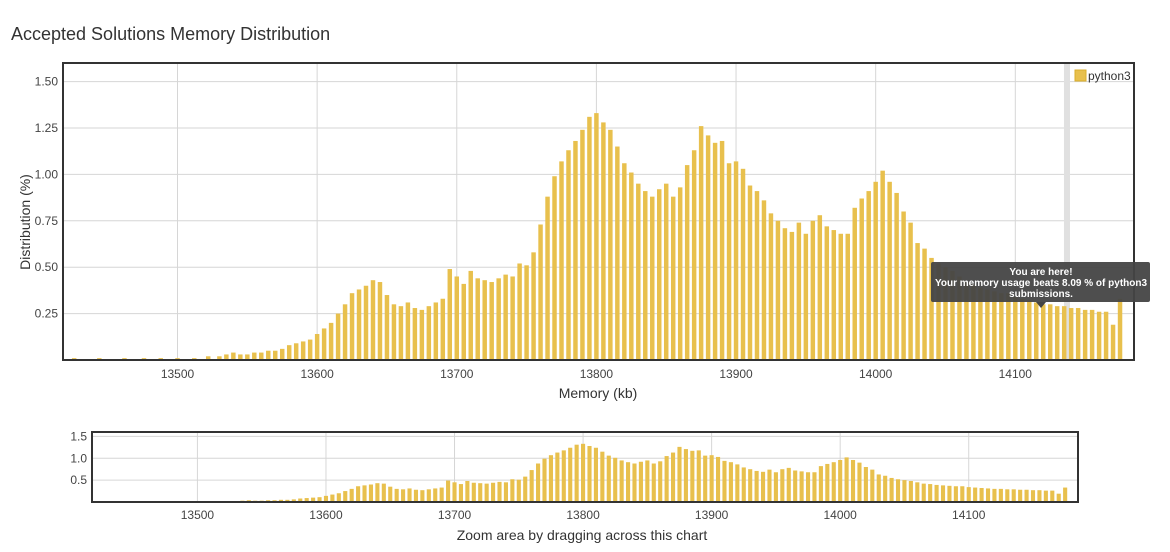  What do you see at coordinates (584, 473) in the screenshot?
I see `zoom-bars` at bounding box center [584, 473].